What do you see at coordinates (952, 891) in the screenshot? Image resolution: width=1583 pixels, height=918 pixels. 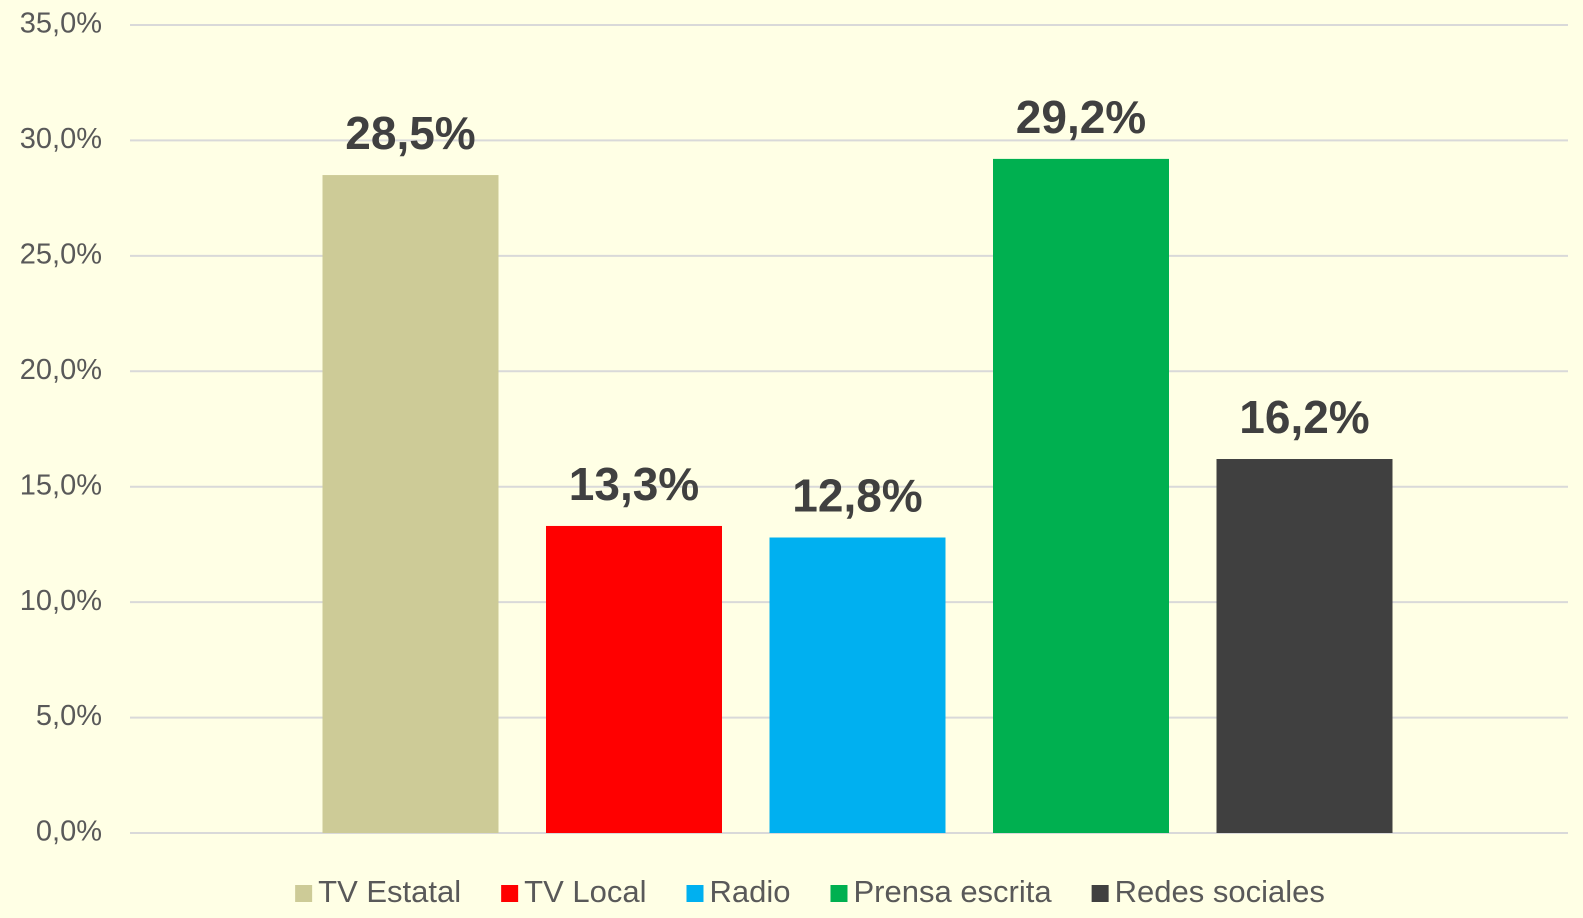 I see `legend-label: Prensa escrita` at bounding box center [952, 891].